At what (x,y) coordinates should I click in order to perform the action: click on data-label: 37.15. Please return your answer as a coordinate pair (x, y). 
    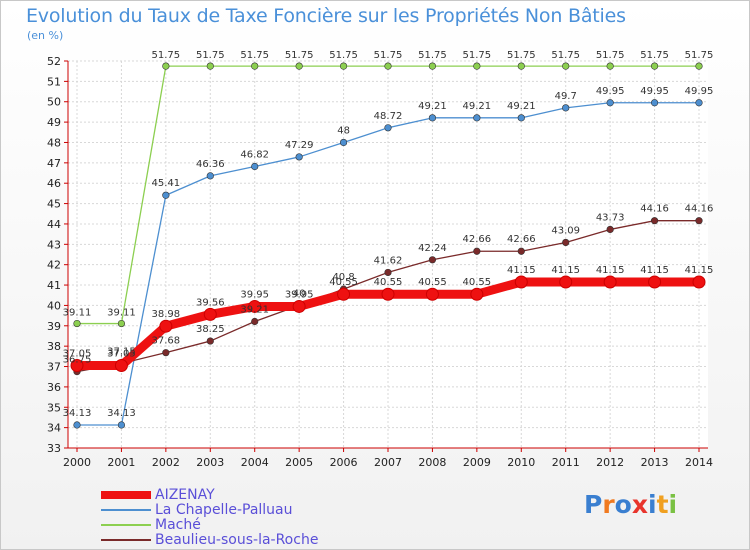
    Looking at the image, I should click on (121, 351).